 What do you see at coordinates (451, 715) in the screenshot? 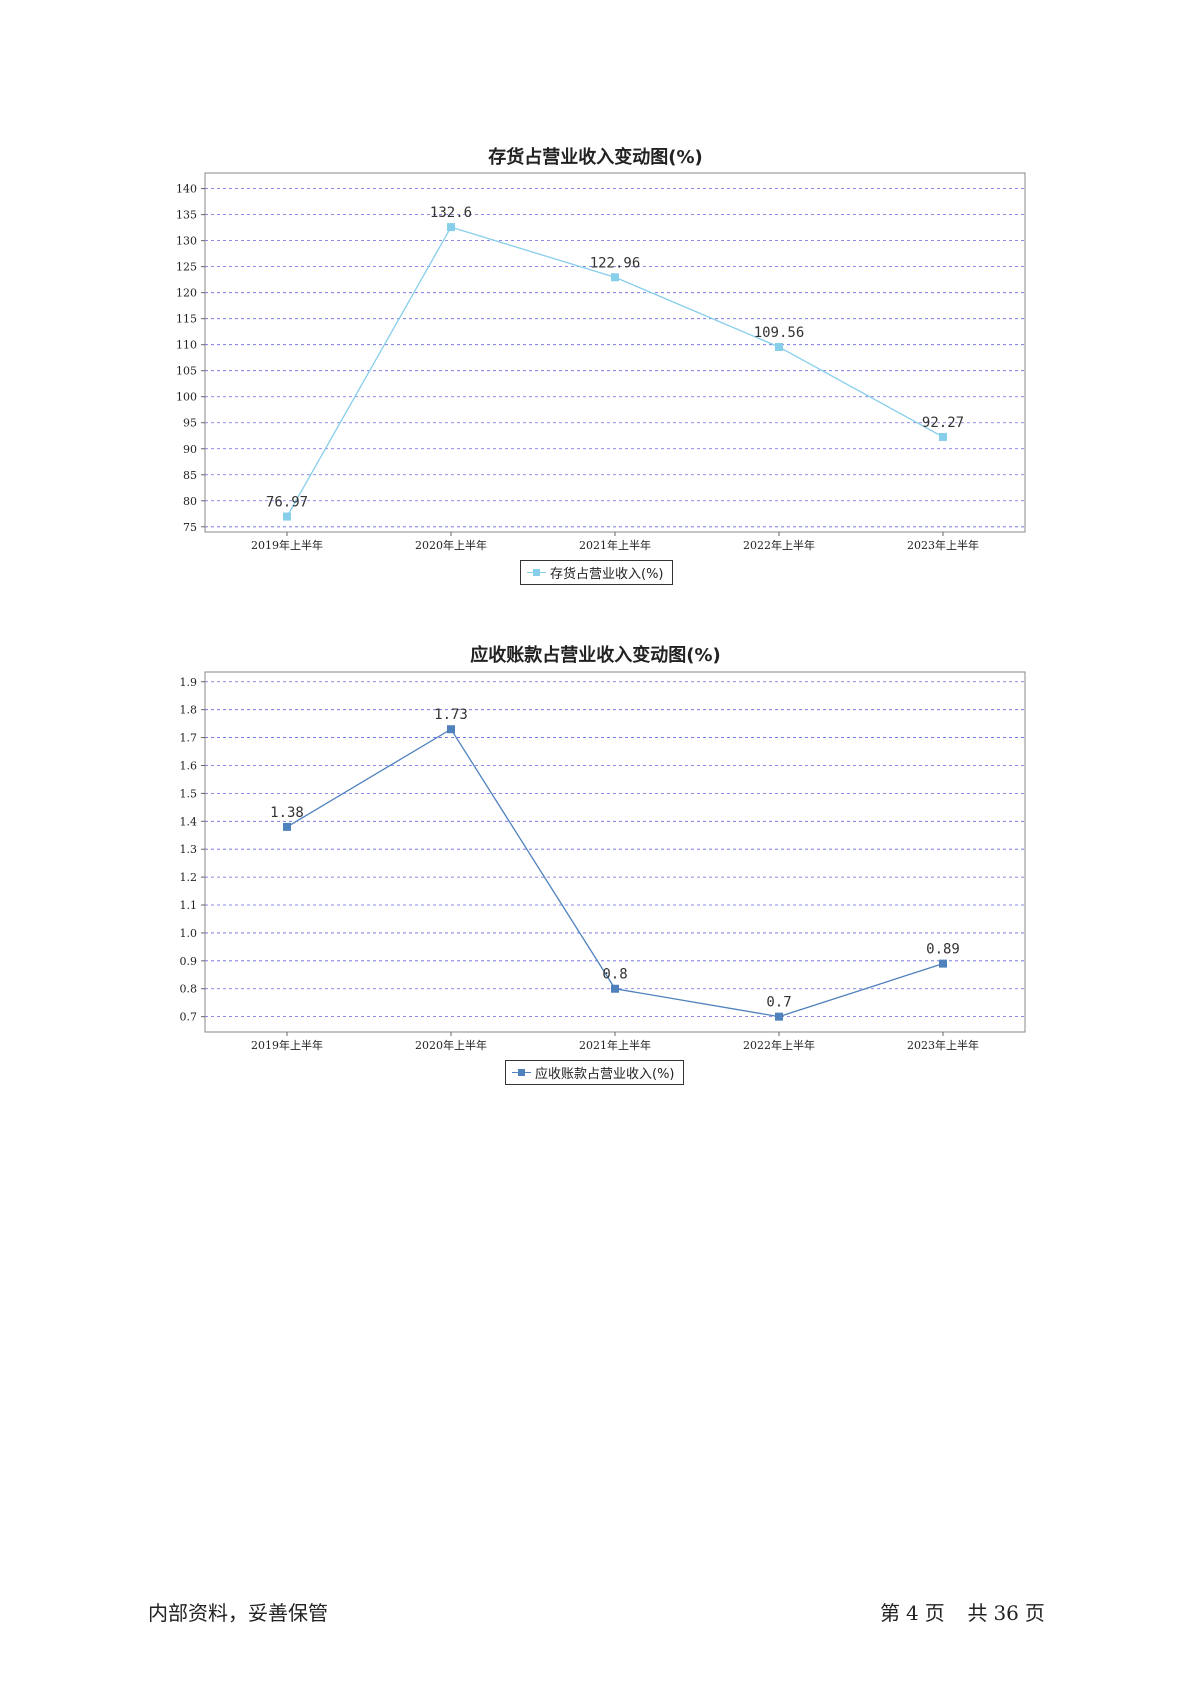
I see `data-label: 1.73` at bounding box center [451, 715].